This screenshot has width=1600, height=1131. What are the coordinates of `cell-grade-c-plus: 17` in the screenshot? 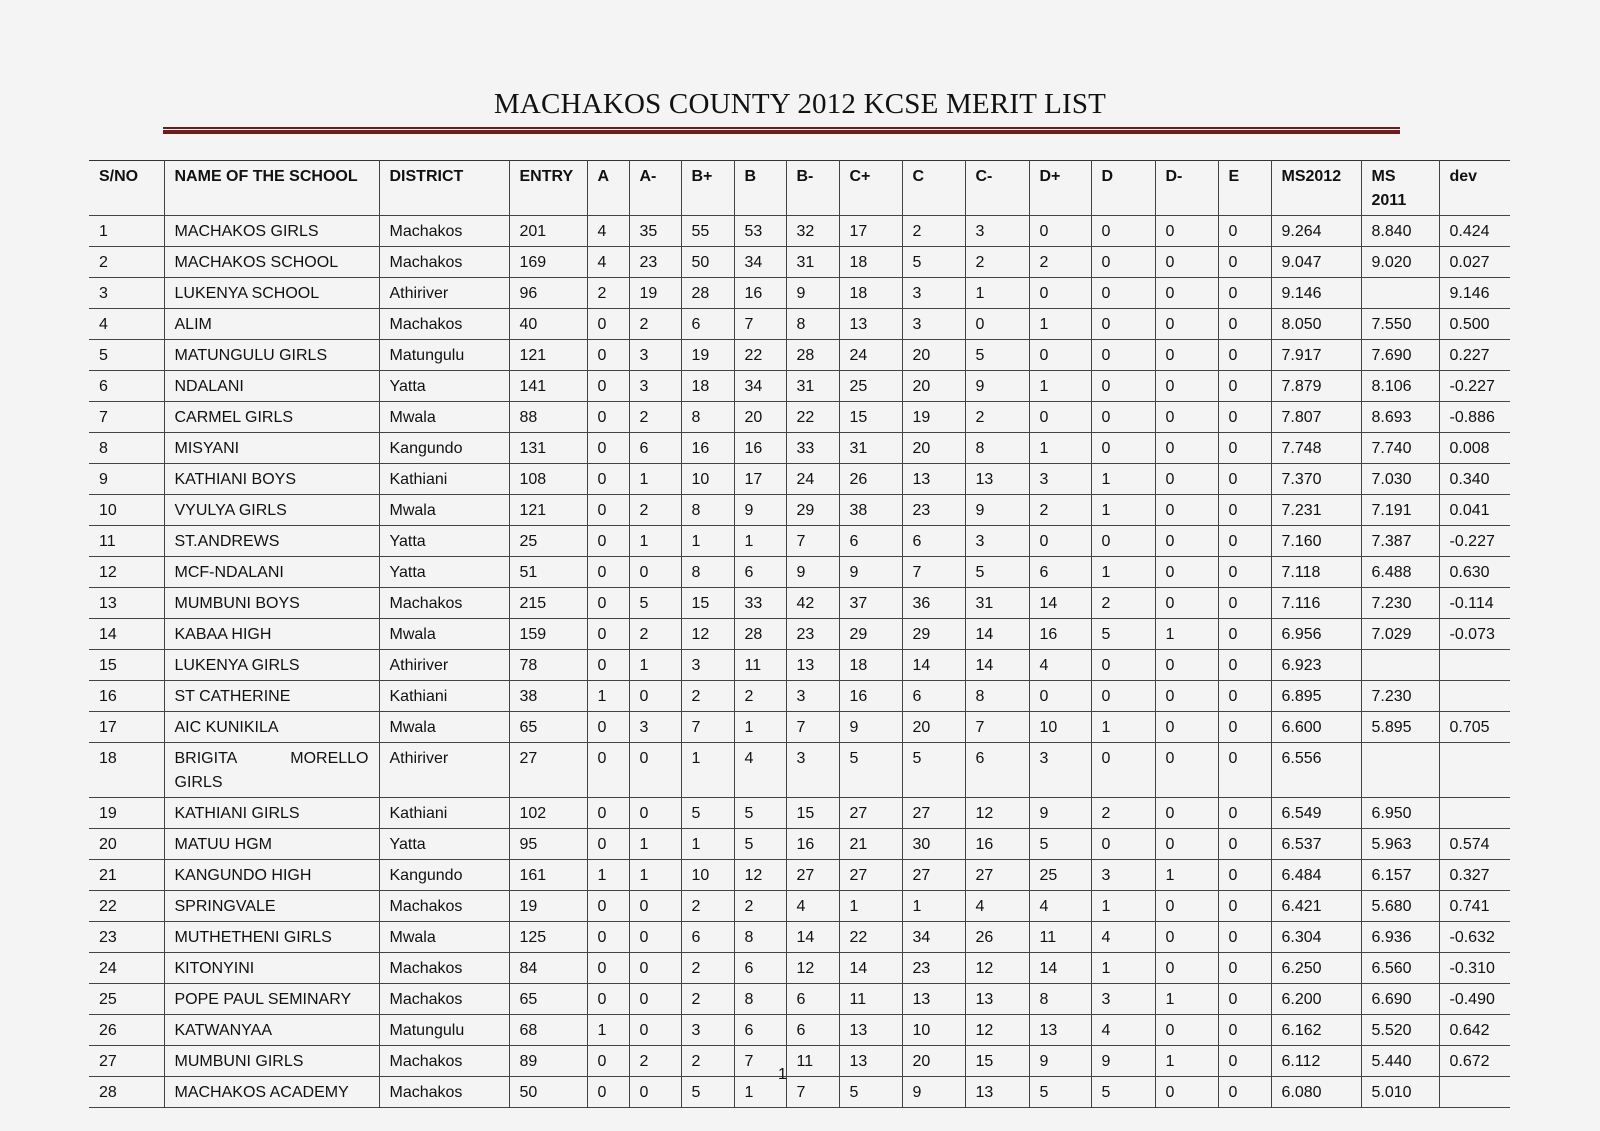 It's located at (870, 231).